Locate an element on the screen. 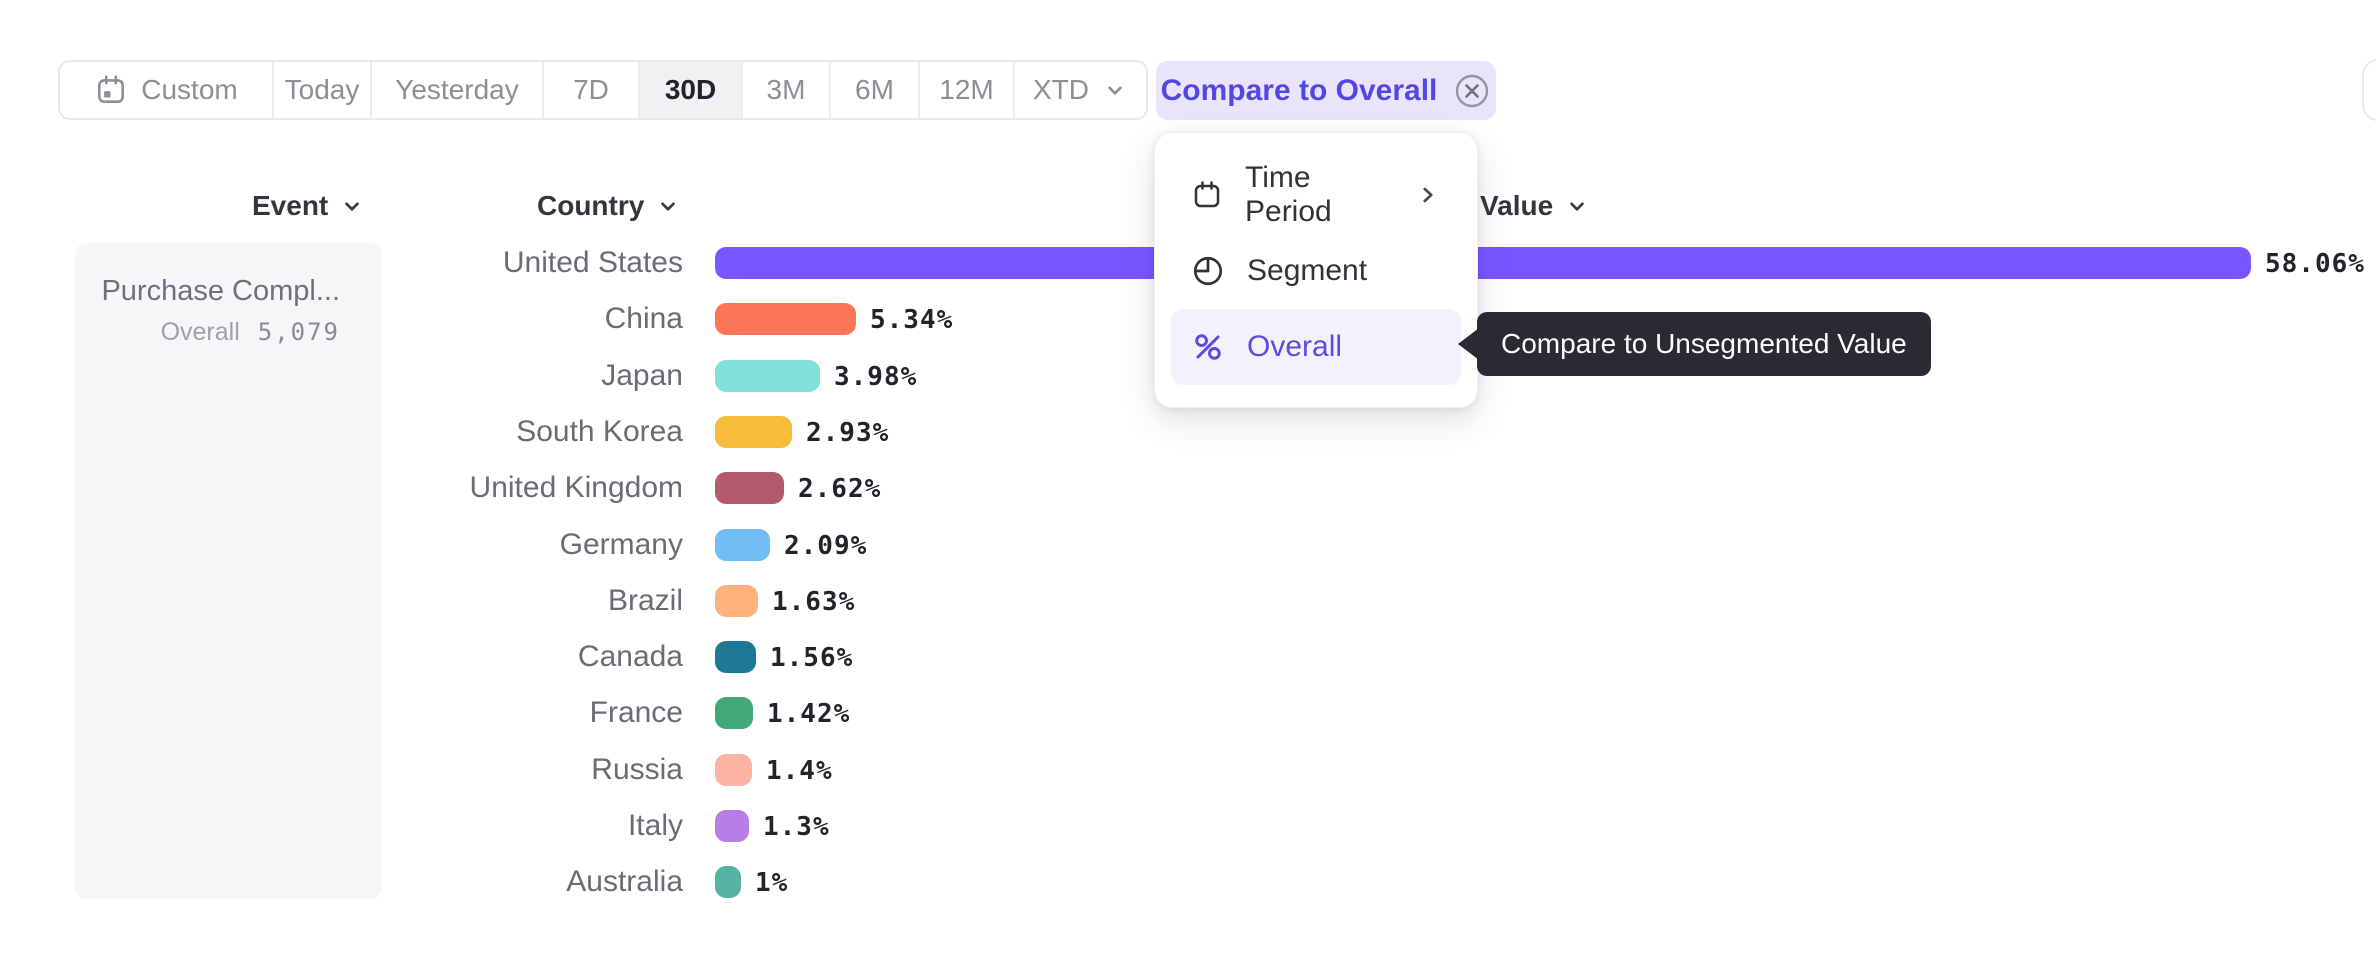 This screenshot has height=974, width=2376. menu-item-overall: Overall is located at coordinates (1316, 347).